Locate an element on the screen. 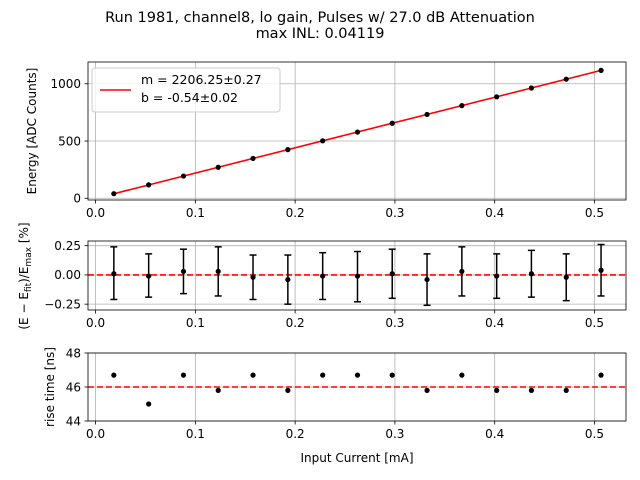 The image size is (640, 480). risetime-xtick-label: 0.3 is located at coordinates (394, 434).